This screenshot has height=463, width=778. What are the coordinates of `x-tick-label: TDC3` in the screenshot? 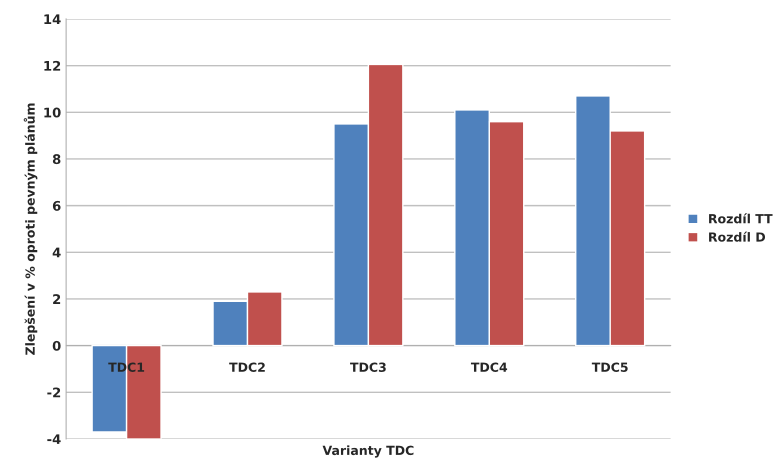 It's located at (368, 367).